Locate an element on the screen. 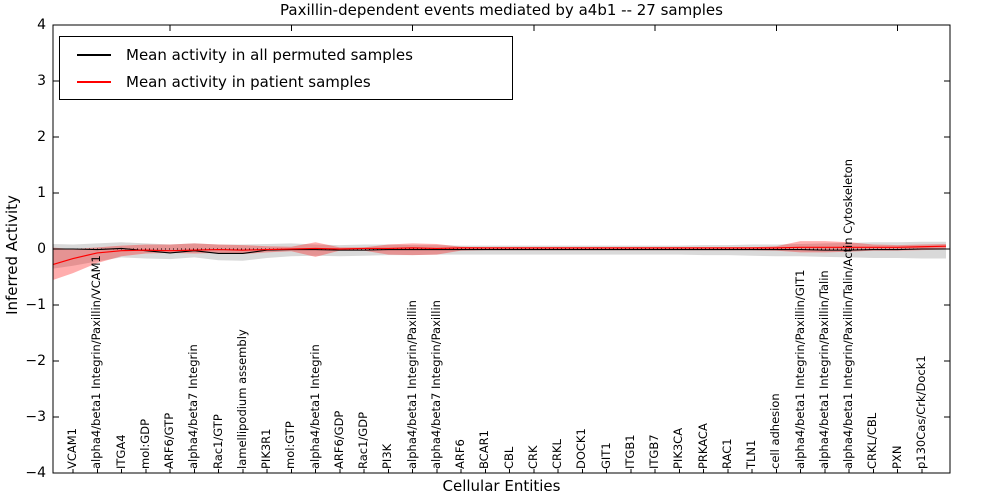 The image size is (1000, 500). legend-label-patient: Mean activity in patient samples is located at coordinates (248, 81).